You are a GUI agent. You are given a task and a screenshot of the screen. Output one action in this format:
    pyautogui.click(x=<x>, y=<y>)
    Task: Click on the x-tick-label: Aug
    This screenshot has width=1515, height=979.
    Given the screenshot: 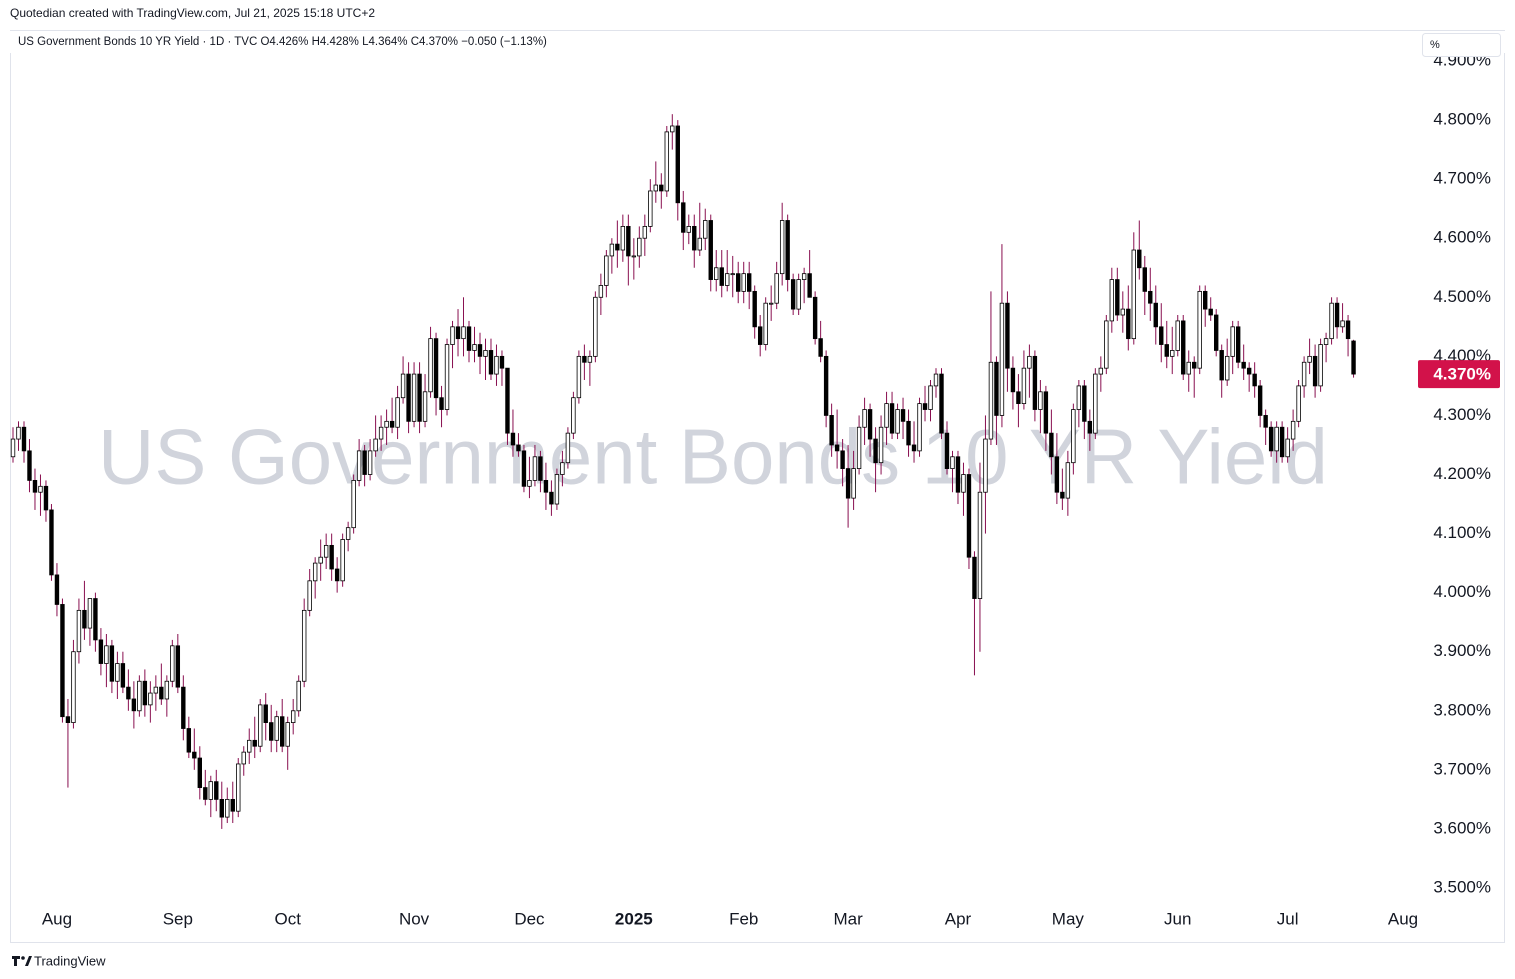 What is the action you would take?
    pyautogui.click(x=57, y=918)
    